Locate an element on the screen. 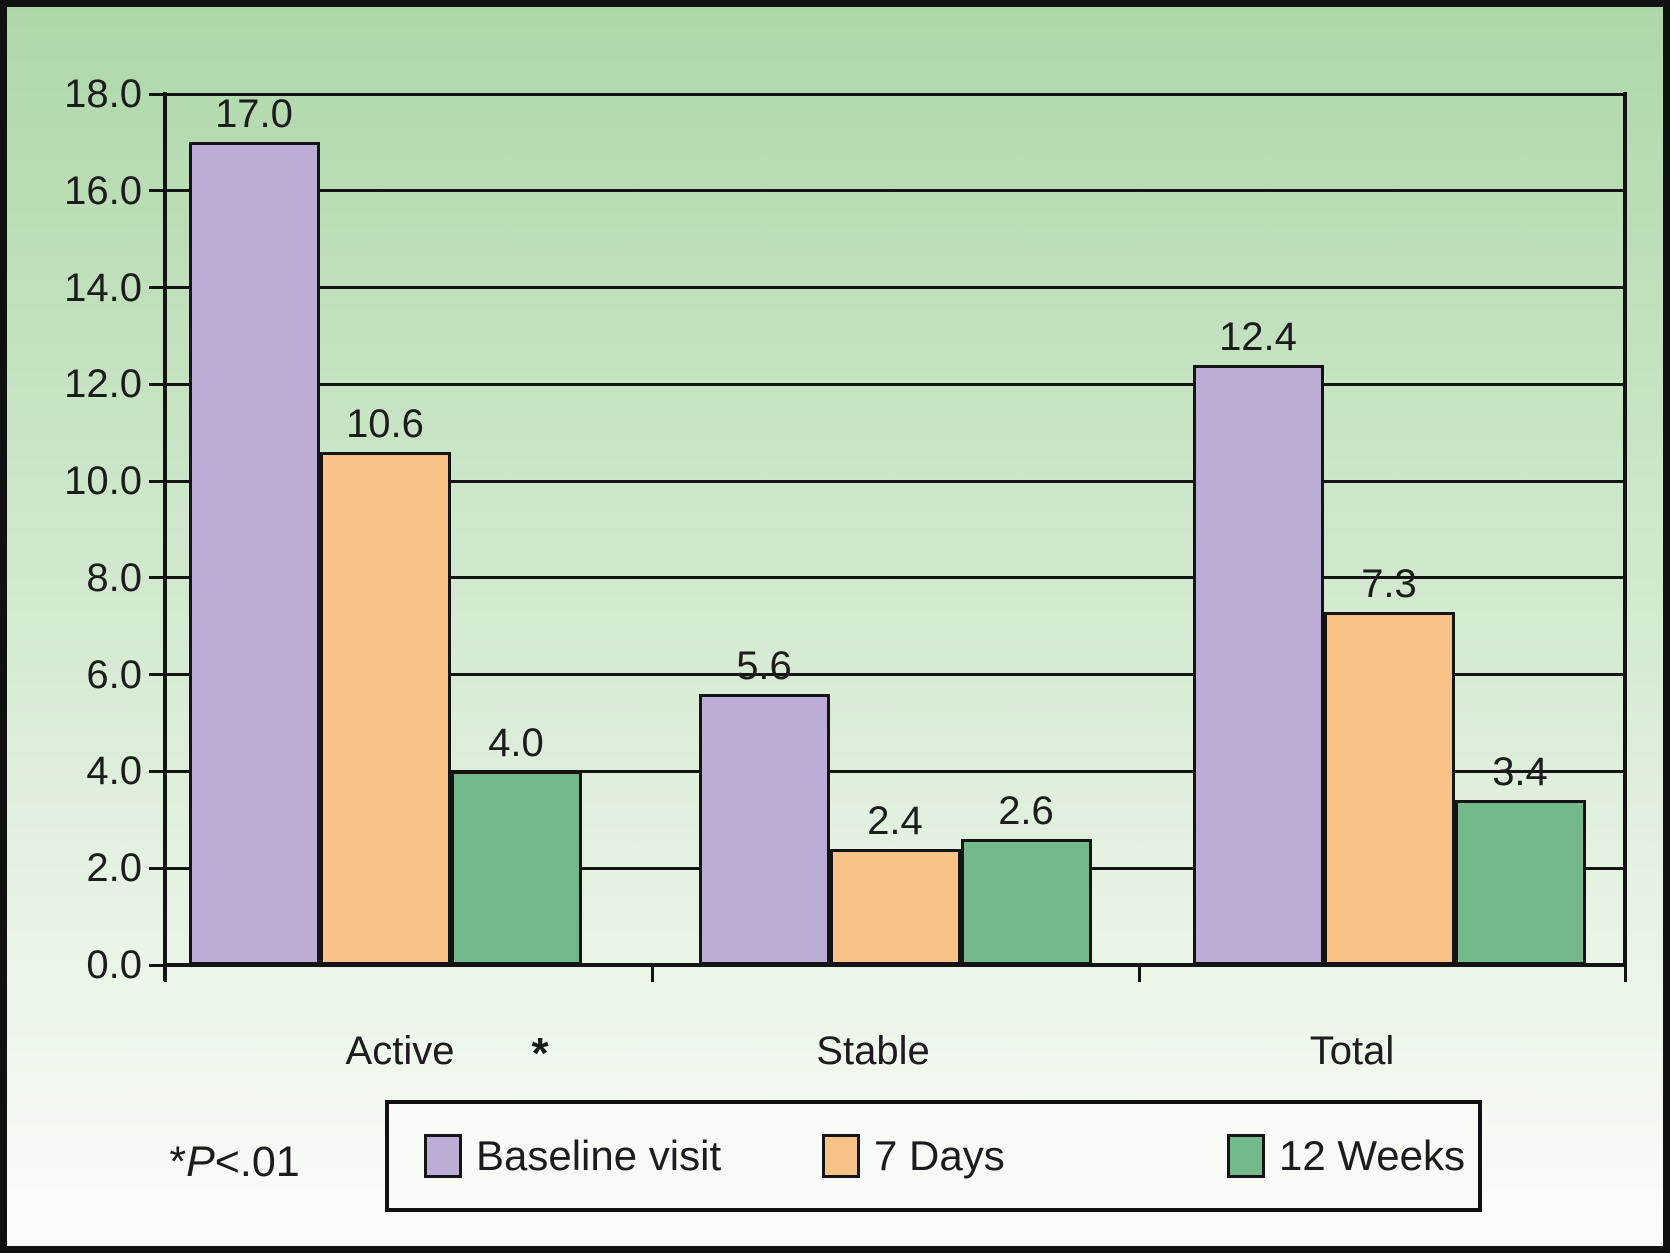  y-tick-label: 18.0 is located at coordinates (103, 94).